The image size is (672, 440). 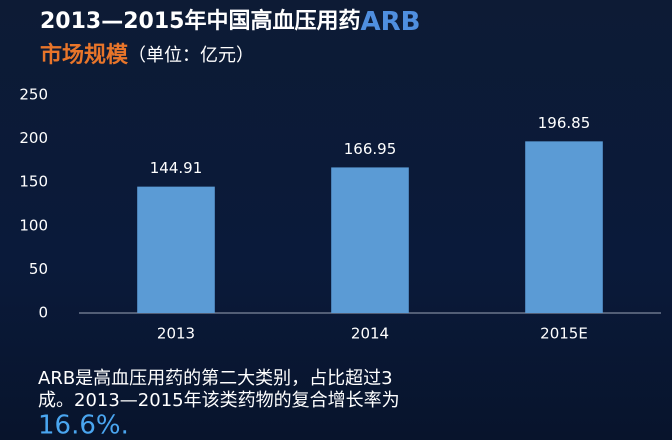 What do you see at coordinates (370, 334) in the screenshot?
I see `x-tick-label: 2014` at bounding box center [370, 334].